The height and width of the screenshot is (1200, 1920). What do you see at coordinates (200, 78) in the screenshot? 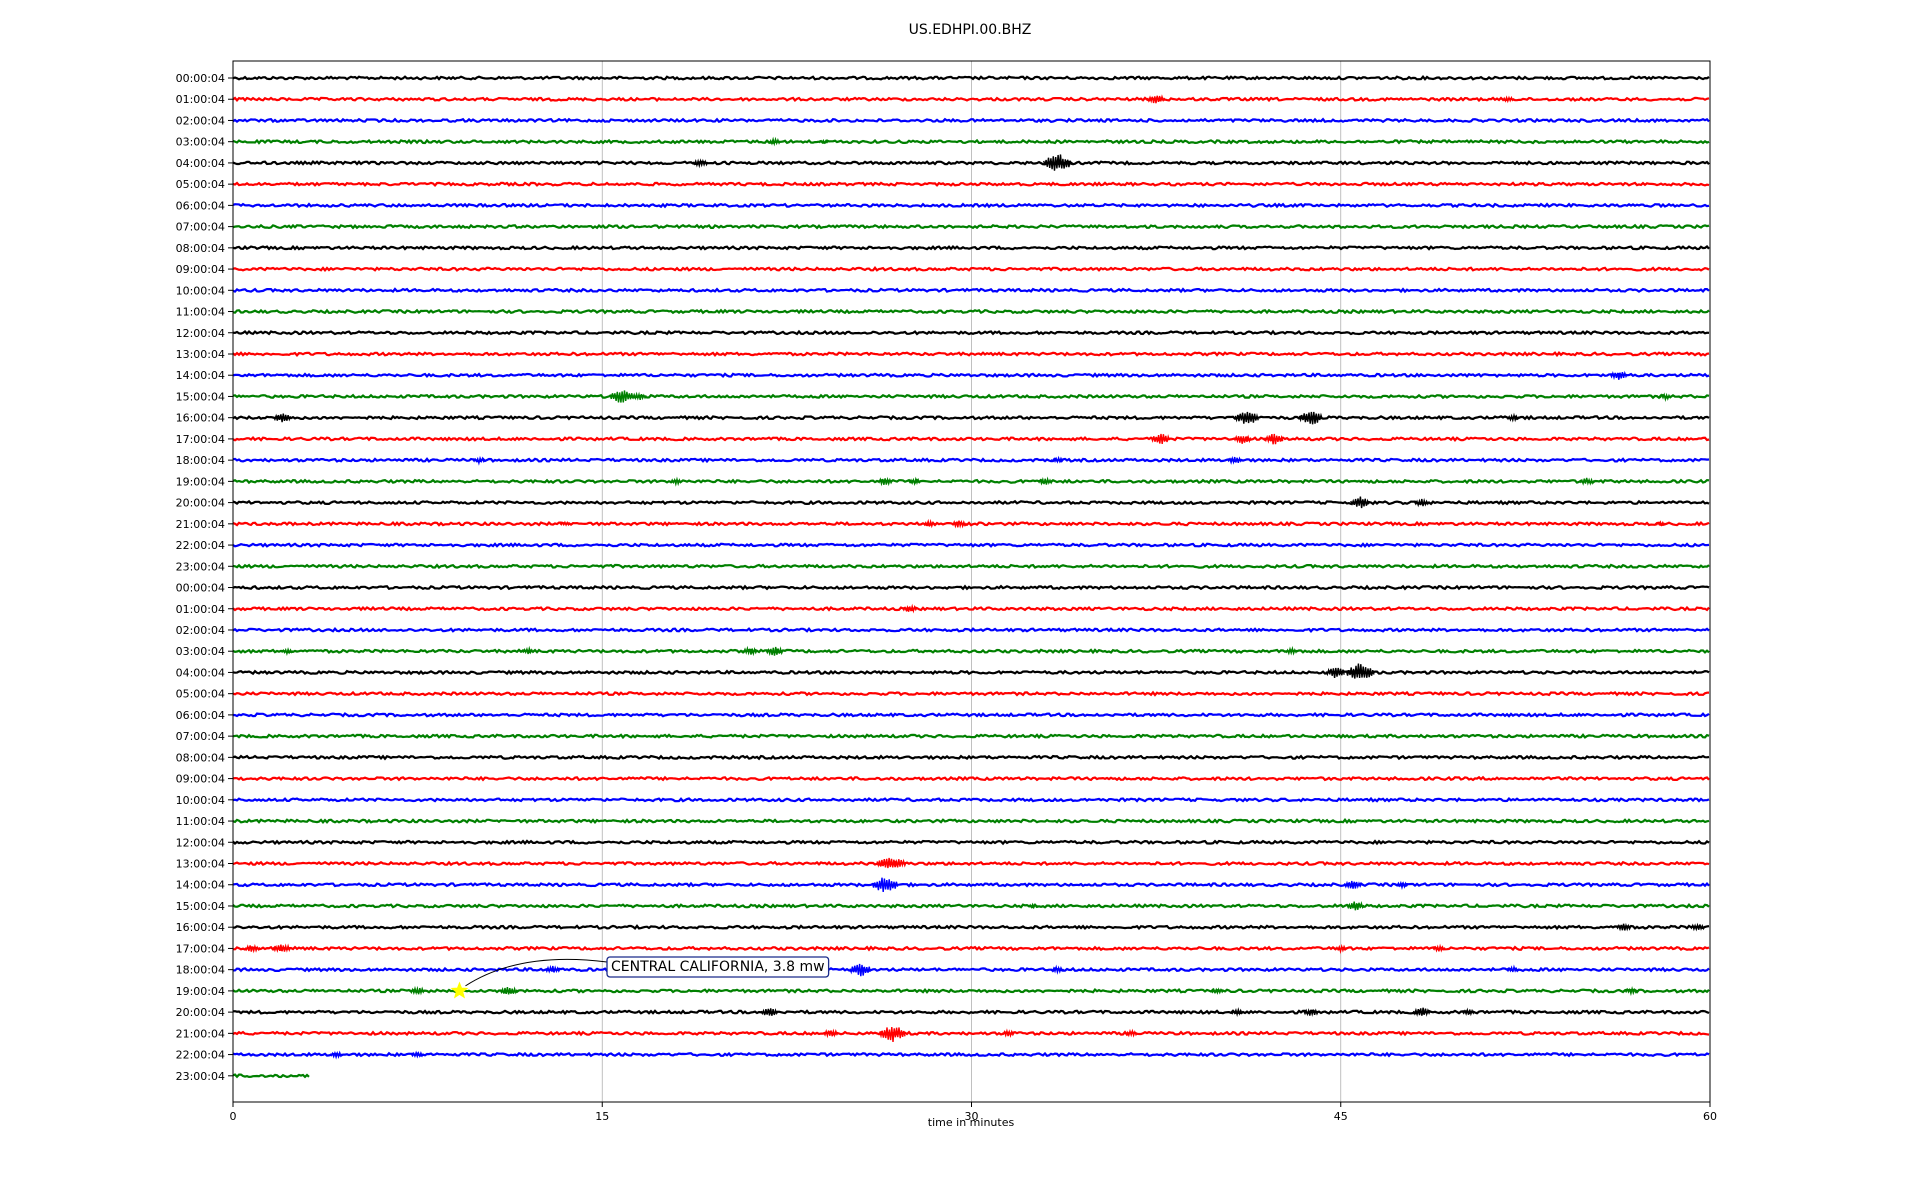
I see `row-time-label-0: 00:00:04` at bounding box center [200, 78].